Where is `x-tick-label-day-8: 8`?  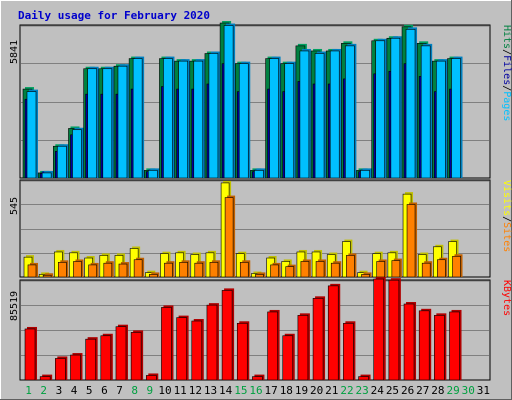
x-tick-label-day-8: 8 is located at coordinates (134, 390).